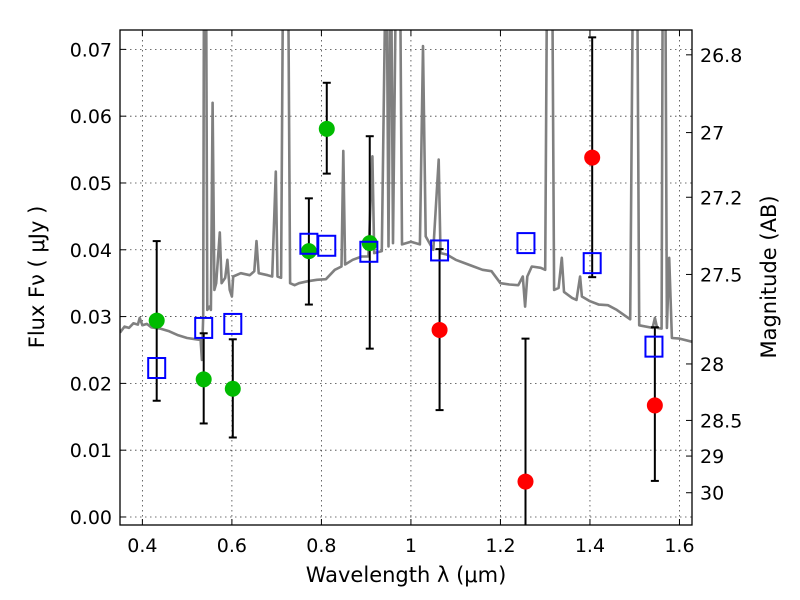  What do you see at coordinates (712, 457) in the screenshot?
I see `right-tick-label: 29` at bounding box center [712, 457].